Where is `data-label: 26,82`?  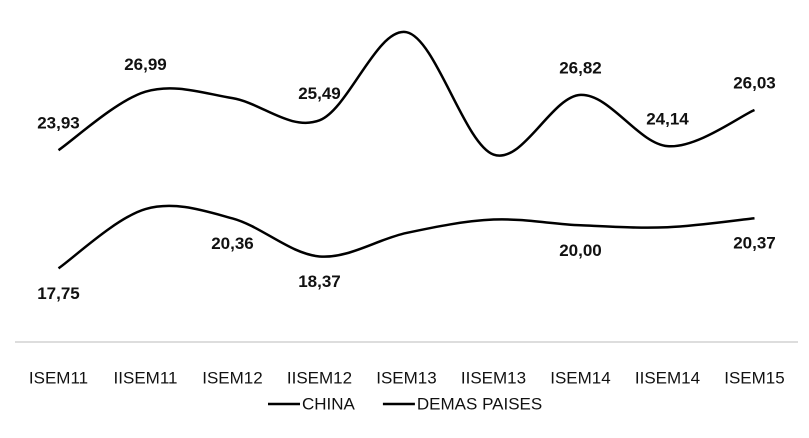 data-label: 26,82 is located at coordinates (580, 67).